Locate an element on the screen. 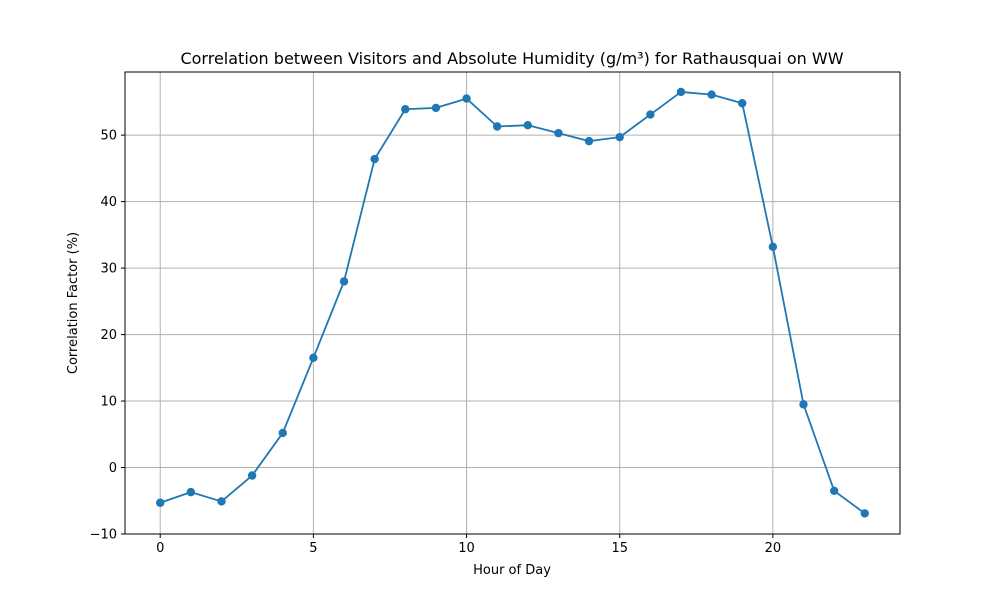  y-tick-label: 20 is located at coordinates (108, 335).